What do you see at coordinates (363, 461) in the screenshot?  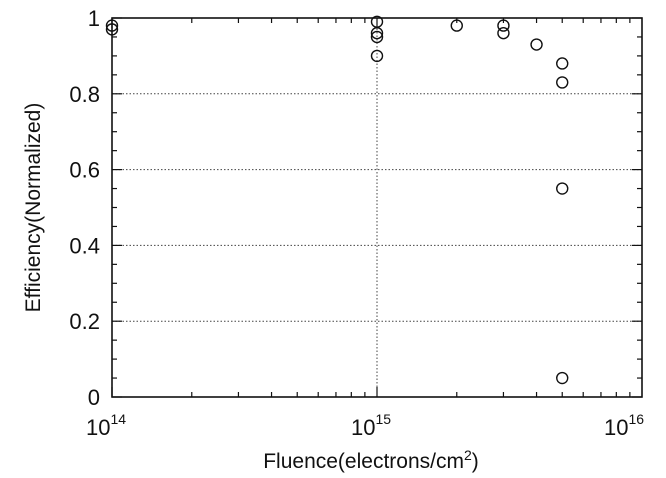 I see `x-axis-title-main: Fluence(electrons/cm` at bounding box center [363, 461].